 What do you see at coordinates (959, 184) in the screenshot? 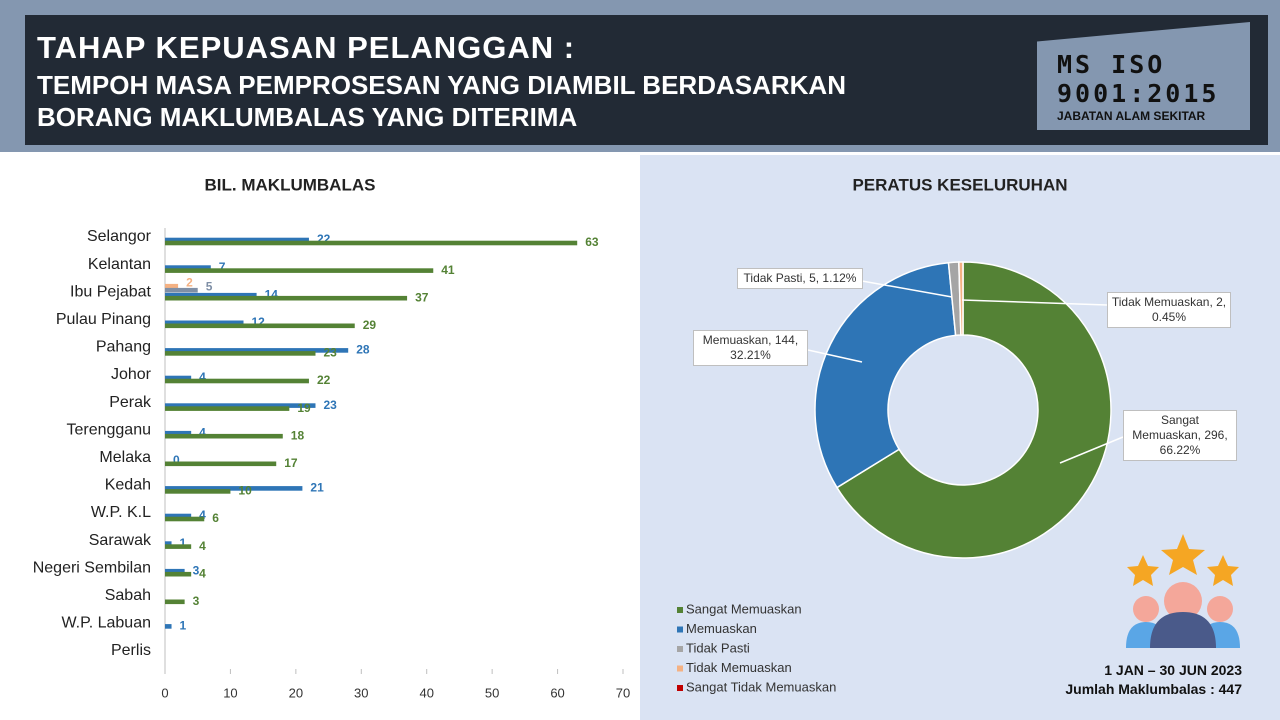
I see `donut-title: PERATUS KESELURUHAN` at bounding box center [959, 184].